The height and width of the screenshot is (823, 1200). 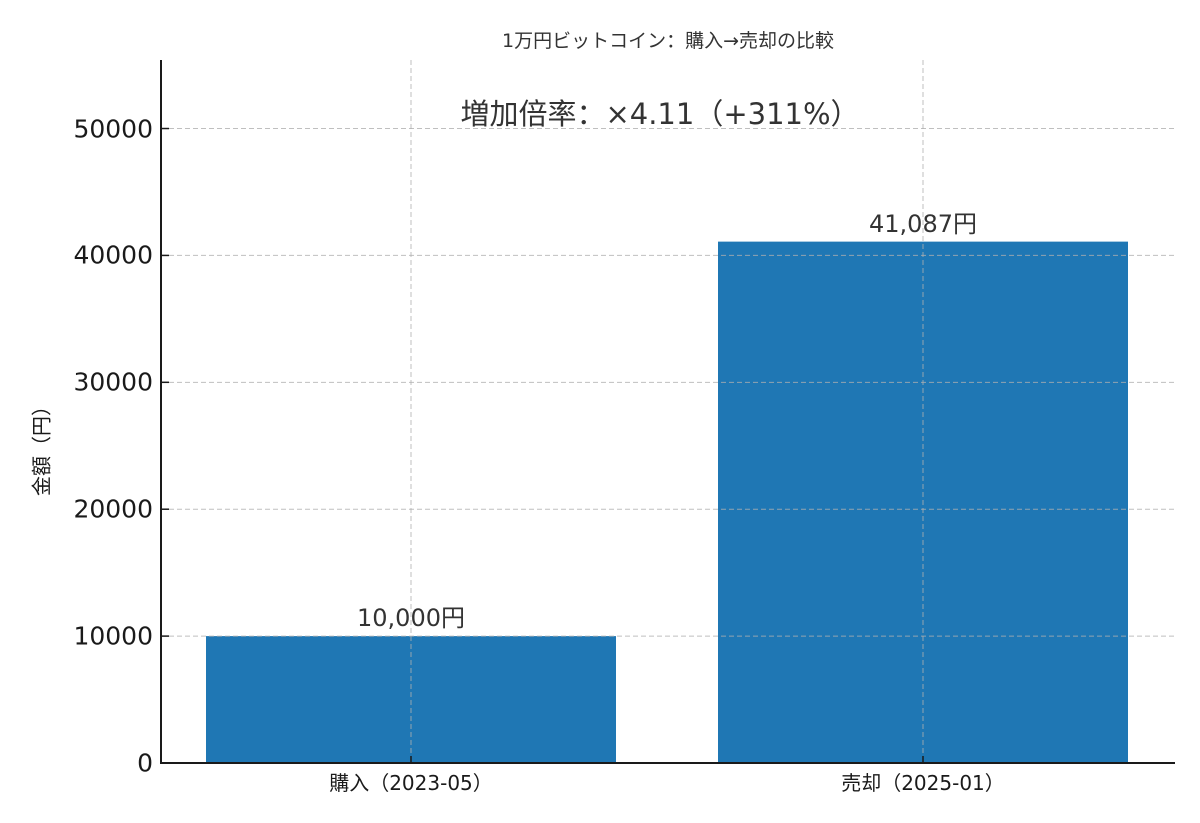 What do you see at coordinates (923, 223) in the screenshot?
I see `bar-value-label: 41,087円` at bounding box center [923, 223].